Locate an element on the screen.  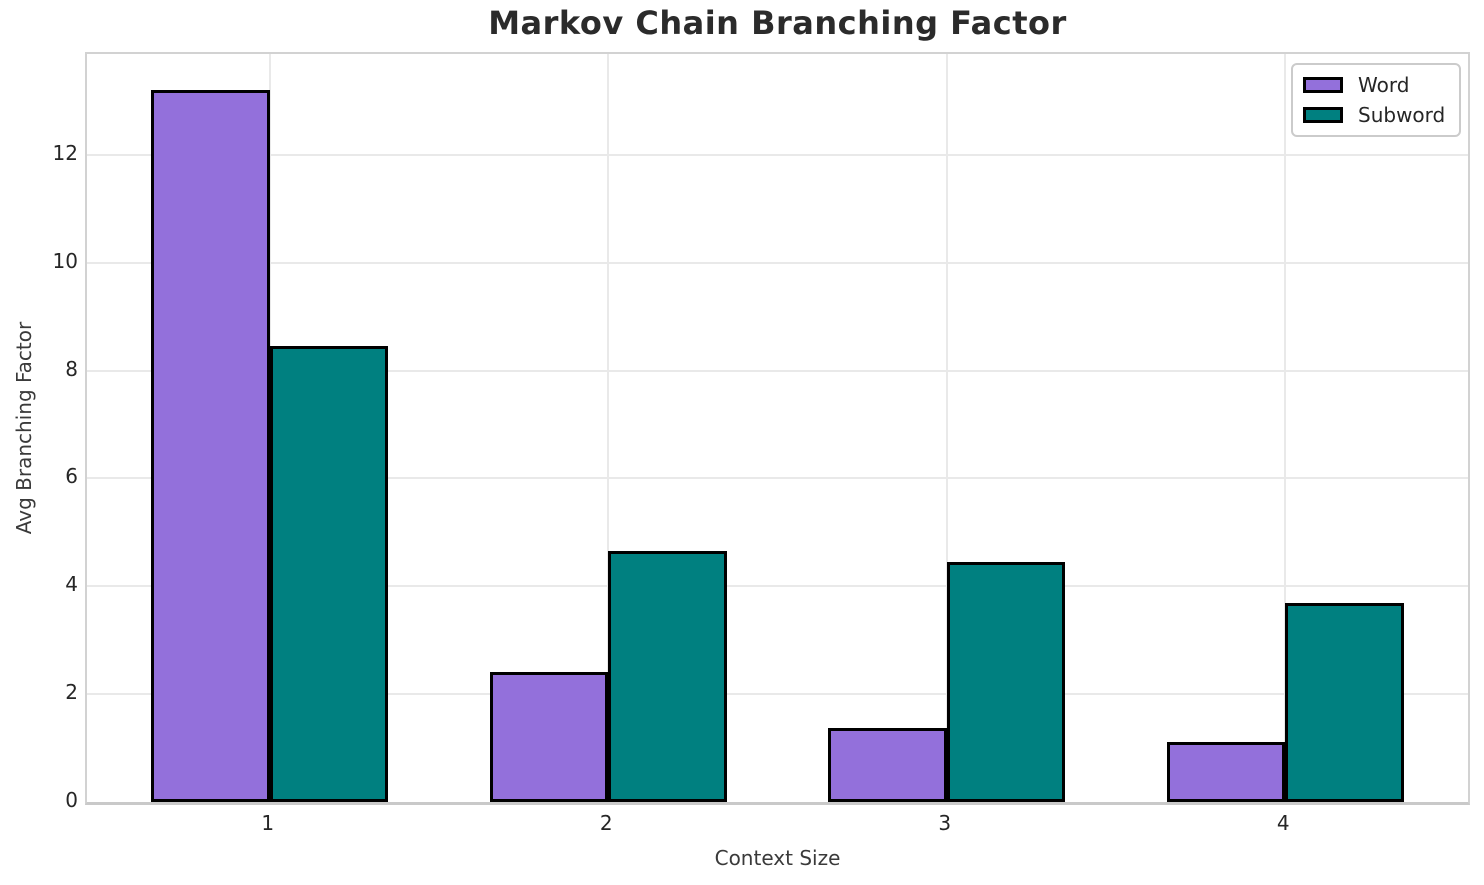
legend-item-subword: Subword is located at coordinates (1374, 115).